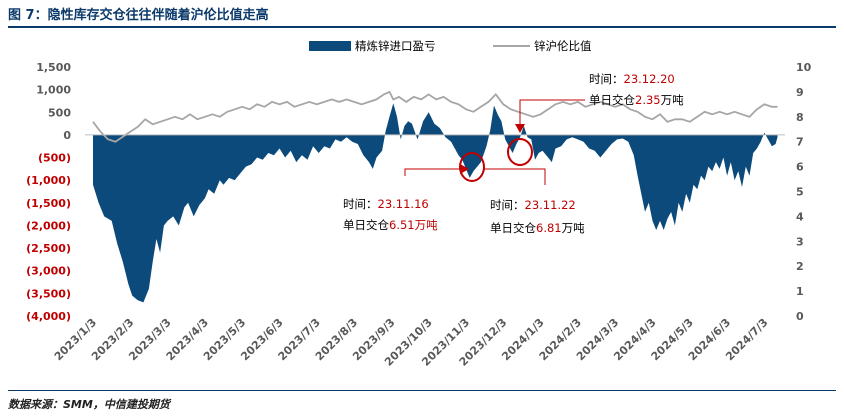 This screenshot has width=844, height=417. I want to click on legend-line-label: 锌沪伦比值, so click(563, 46).